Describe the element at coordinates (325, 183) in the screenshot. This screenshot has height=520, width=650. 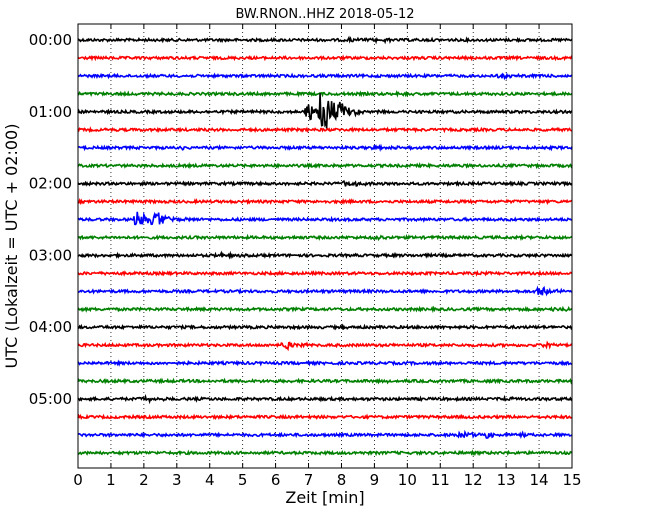
I see `seismic-trace-02:00` at that location.